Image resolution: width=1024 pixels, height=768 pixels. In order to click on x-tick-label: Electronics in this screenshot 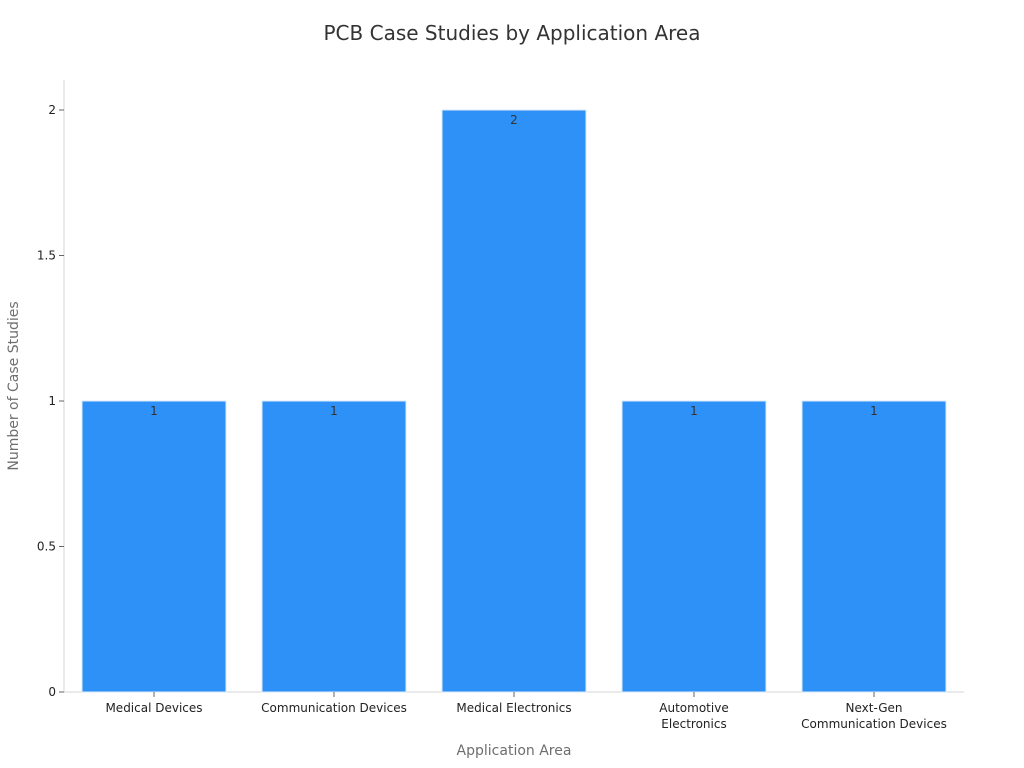, I will do `click(693, 724)`.